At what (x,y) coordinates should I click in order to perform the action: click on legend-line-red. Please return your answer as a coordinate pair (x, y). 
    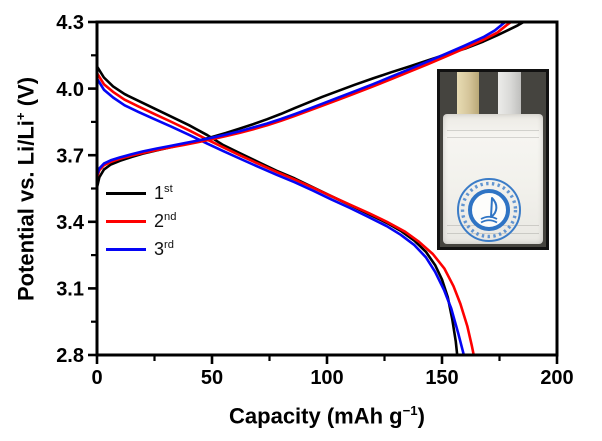
    Looking at the image, I should click on (126, 221).